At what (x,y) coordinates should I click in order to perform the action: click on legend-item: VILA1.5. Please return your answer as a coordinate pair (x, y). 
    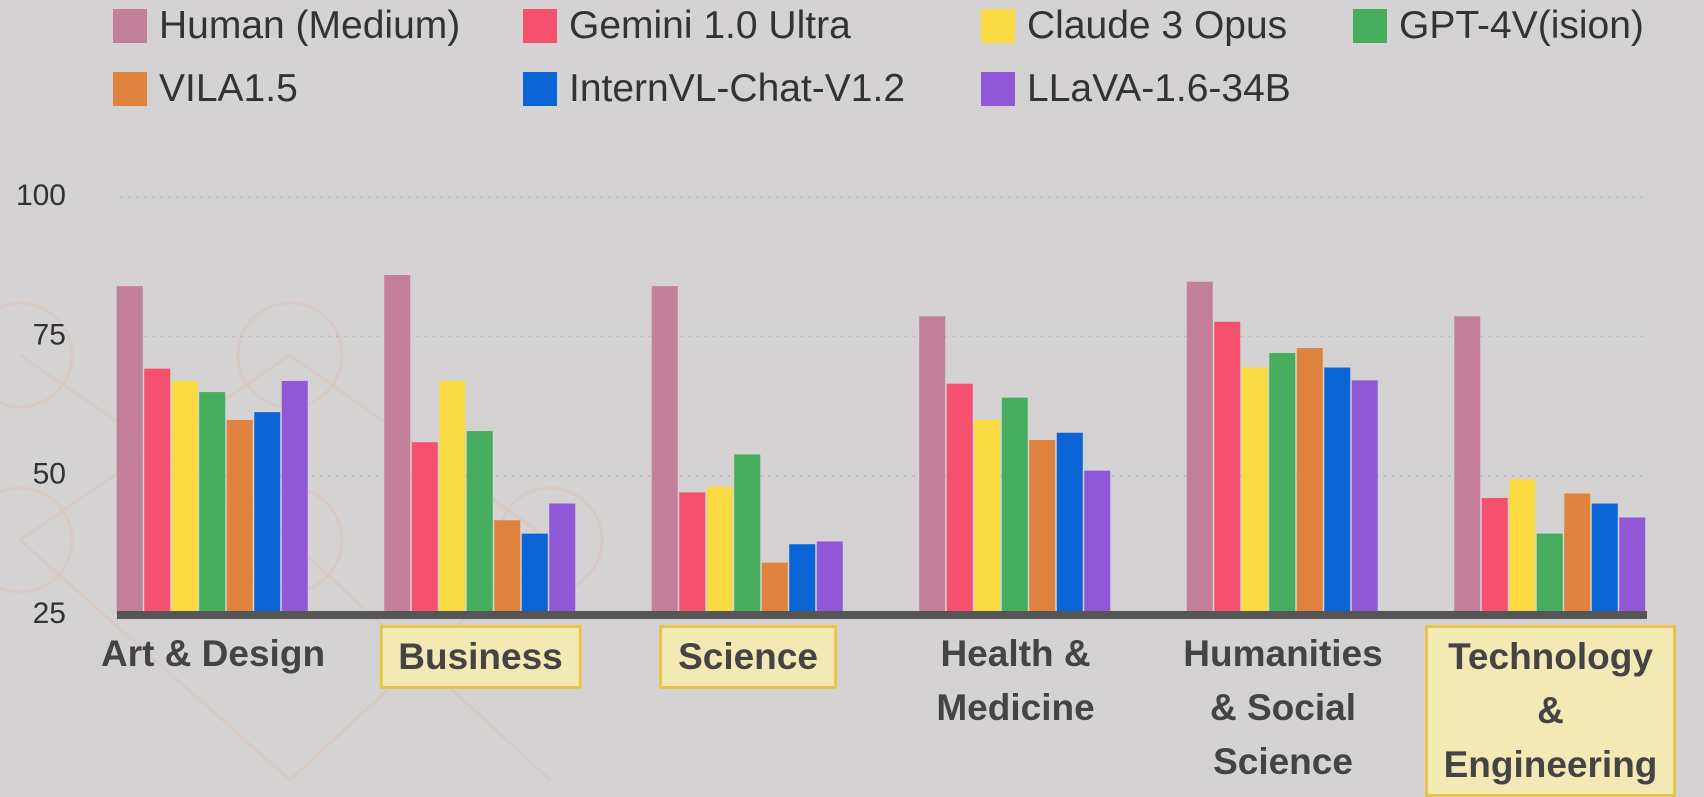
    Looking at the image, I should click on (205, 89).